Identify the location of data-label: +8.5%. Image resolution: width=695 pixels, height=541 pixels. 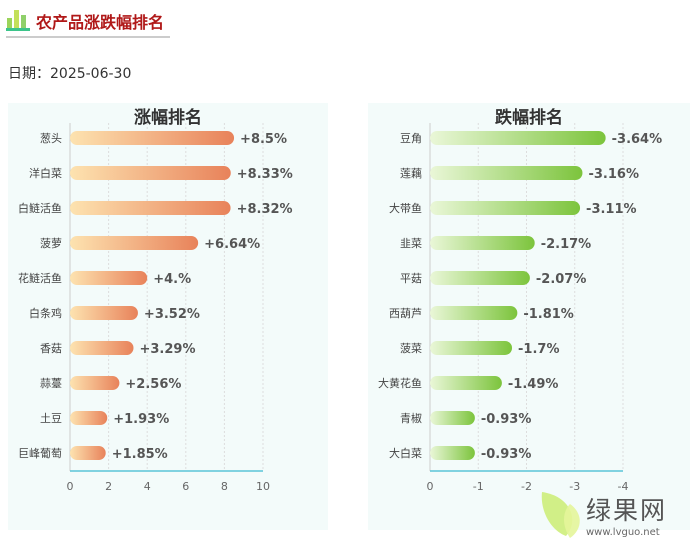
(263, 139).